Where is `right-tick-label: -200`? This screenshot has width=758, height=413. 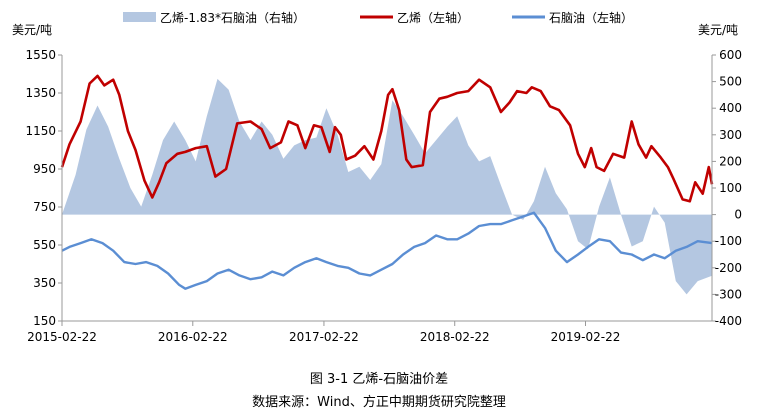
right-tick-label: -200 is located at coordinates (728, 268).